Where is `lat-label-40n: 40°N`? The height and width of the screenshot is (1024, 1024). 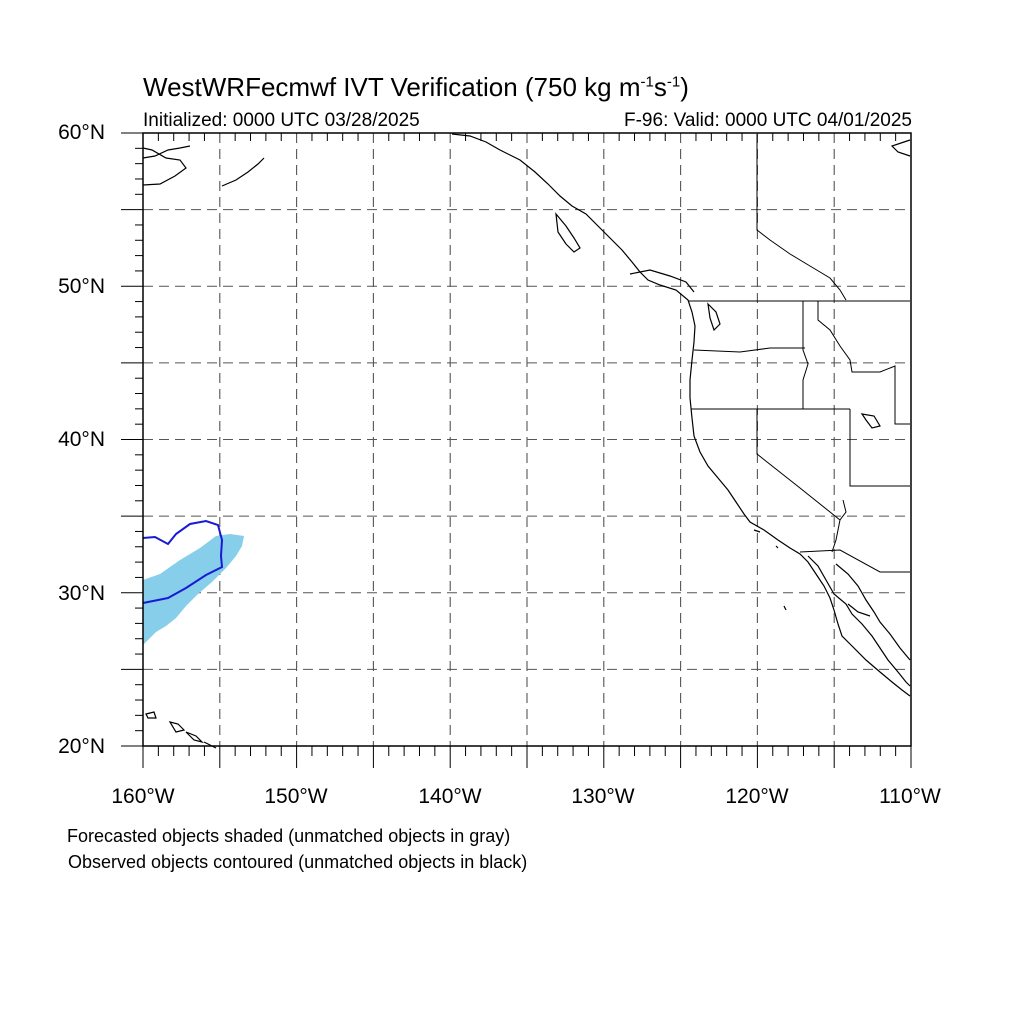 lat-label-40n: 40°N is located at coordinates (81, 439).